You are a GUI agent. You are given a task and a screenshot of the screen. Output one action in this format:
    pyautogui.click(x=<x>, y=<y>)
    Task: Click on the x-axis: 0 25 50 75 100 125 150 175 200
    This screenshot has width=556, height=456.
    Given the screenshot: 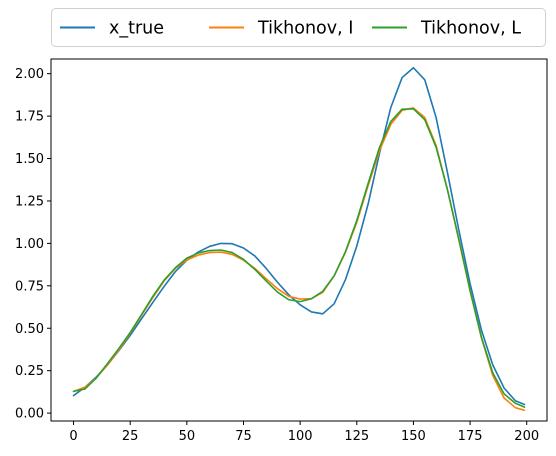 What is the action you would take?
    pyautogui.click(x=304, y=432)
    